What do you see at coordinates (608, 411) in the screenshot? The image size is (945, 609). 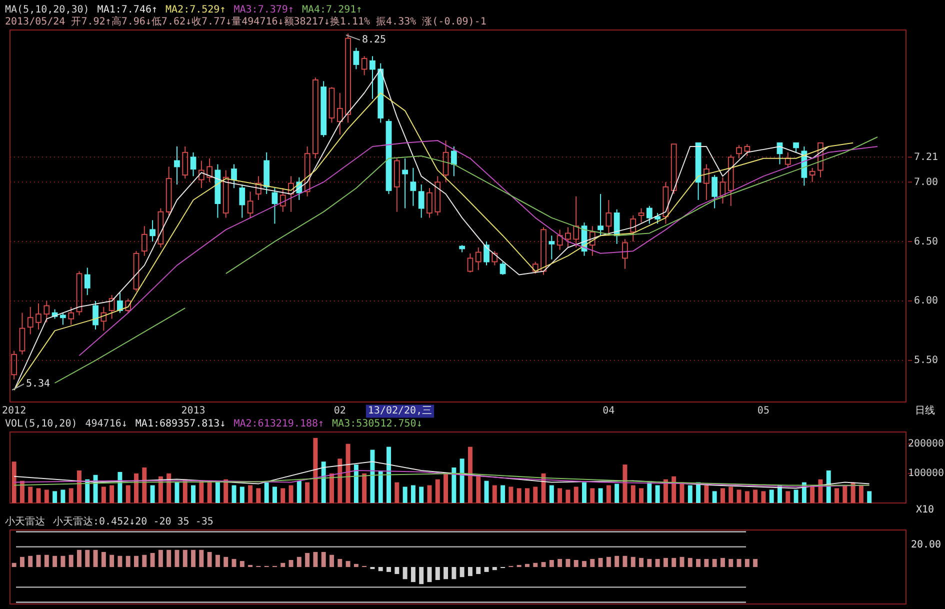 I see `x-tick-label: 04` at bounding box center [608, 411].